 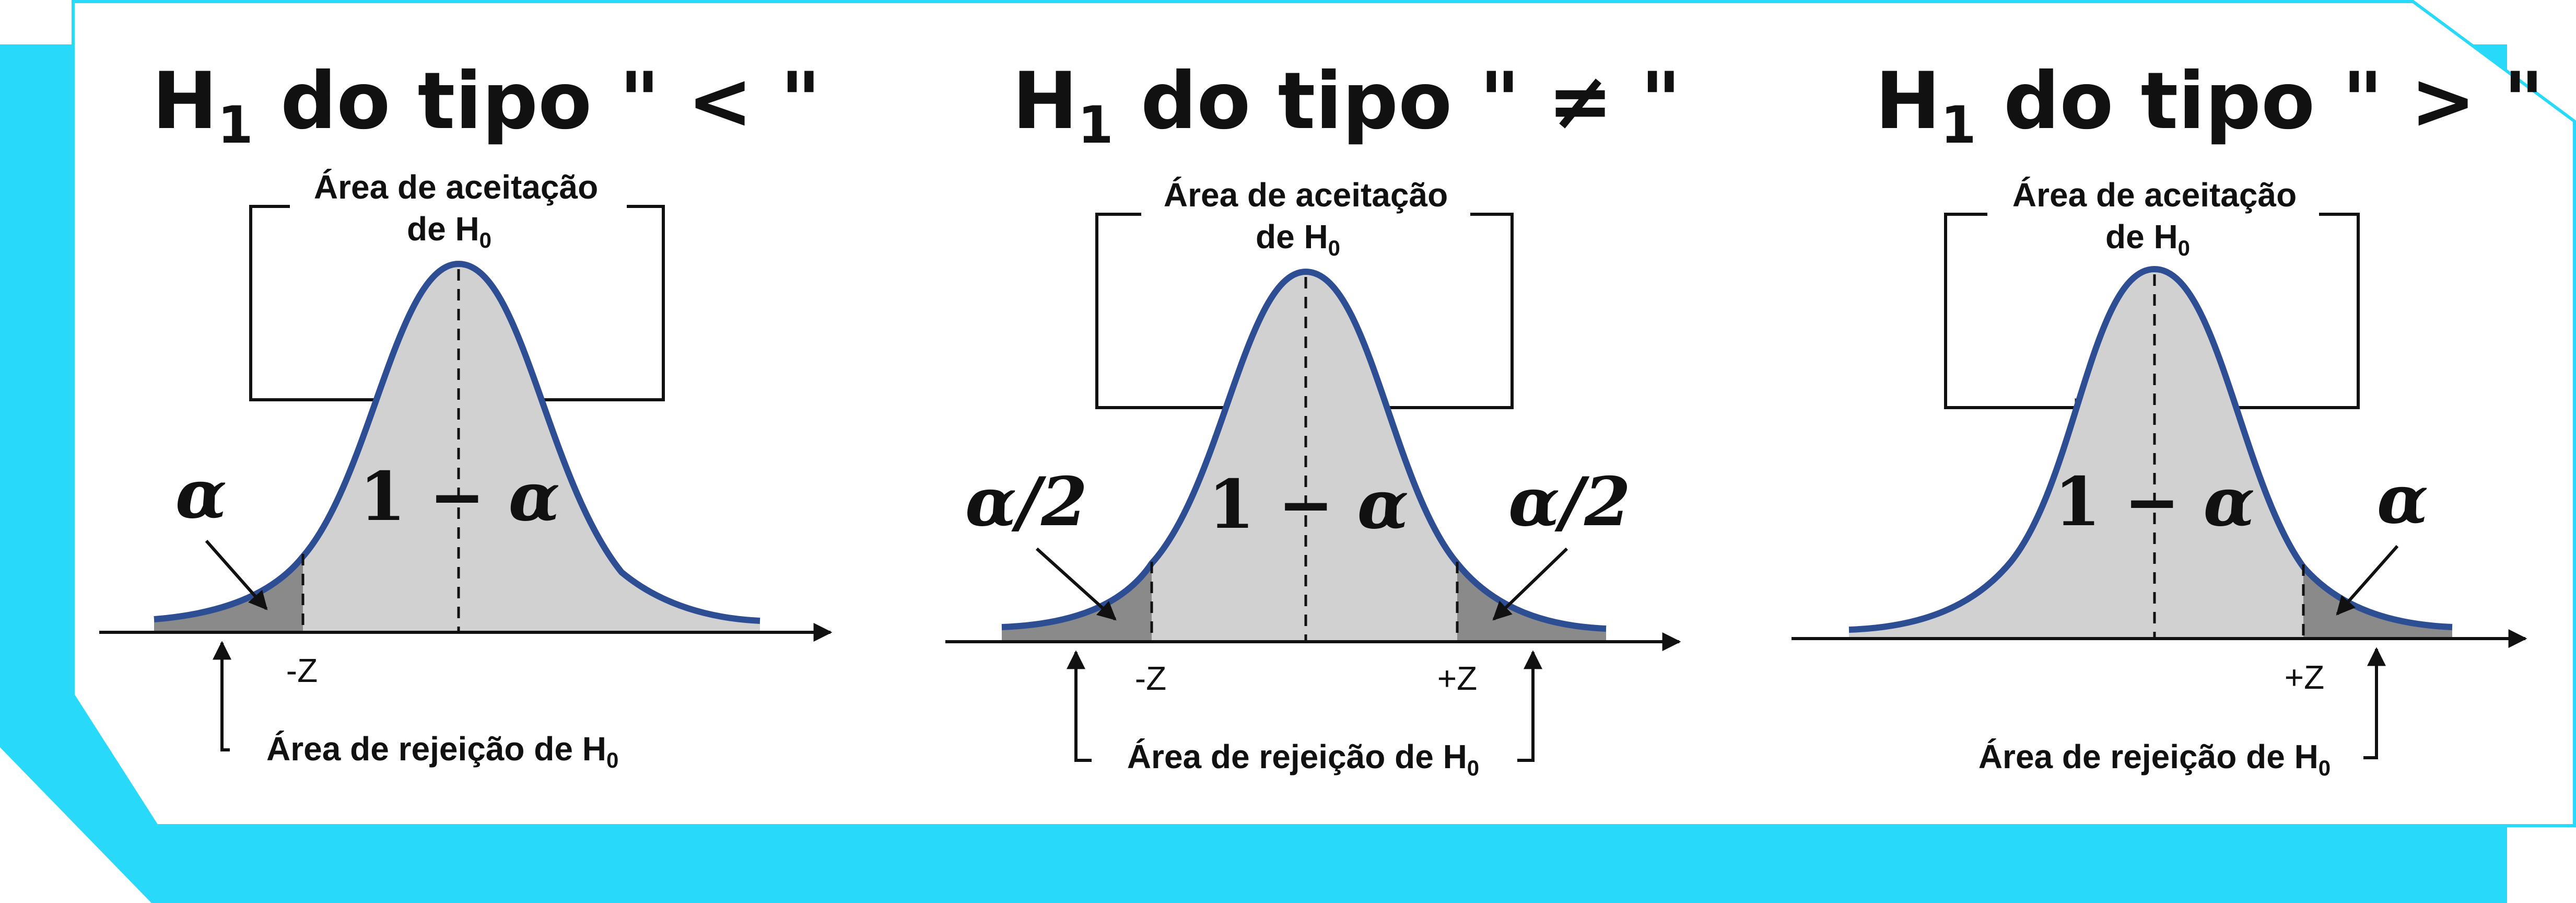 What do you see at coordinates (1076, 584) in the screenshot?
I see `tail-pointer-arrow-left` at bounding box center [1076, 584].